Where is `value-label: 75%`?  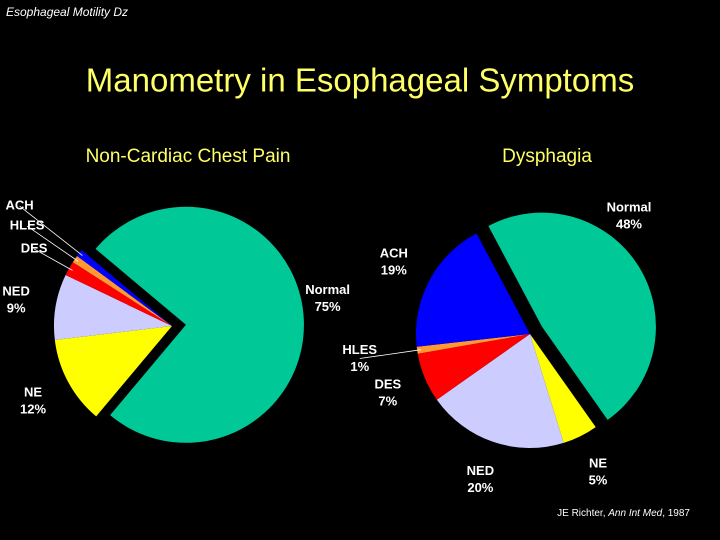
value-label: 75% is located at coordinates (328, 306).